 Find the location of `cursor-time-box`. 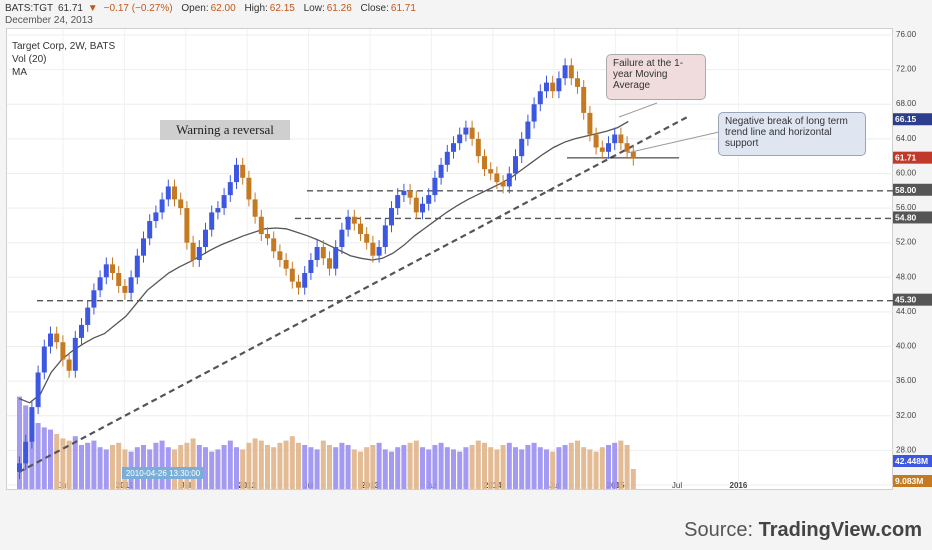

cursor-time-box is located at coordinates (163, 473).